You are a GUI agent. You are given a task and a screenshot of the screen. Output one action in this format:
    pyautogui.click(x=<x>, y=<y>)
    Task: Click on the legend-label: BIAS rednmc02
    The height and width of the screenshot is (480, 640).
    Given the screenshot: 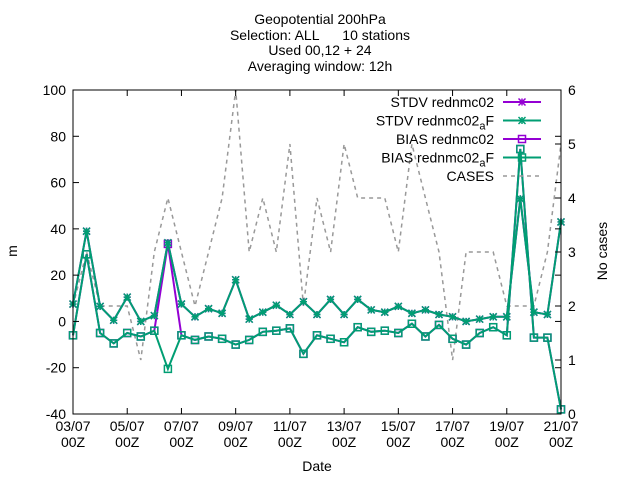 What is the action you would take?
    pyautogui.click(x=445, y=139)
    